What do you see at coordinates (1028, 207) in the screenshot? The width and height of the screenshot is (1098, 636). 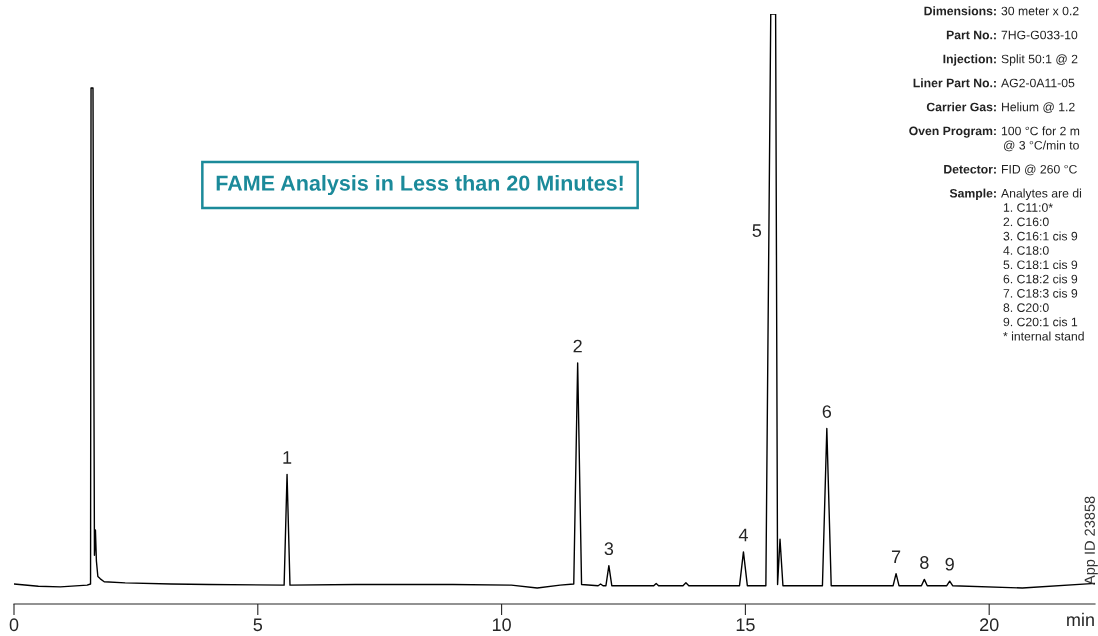 I see `annotation: 1. C11:0*` at bounding box center [1028, 207].